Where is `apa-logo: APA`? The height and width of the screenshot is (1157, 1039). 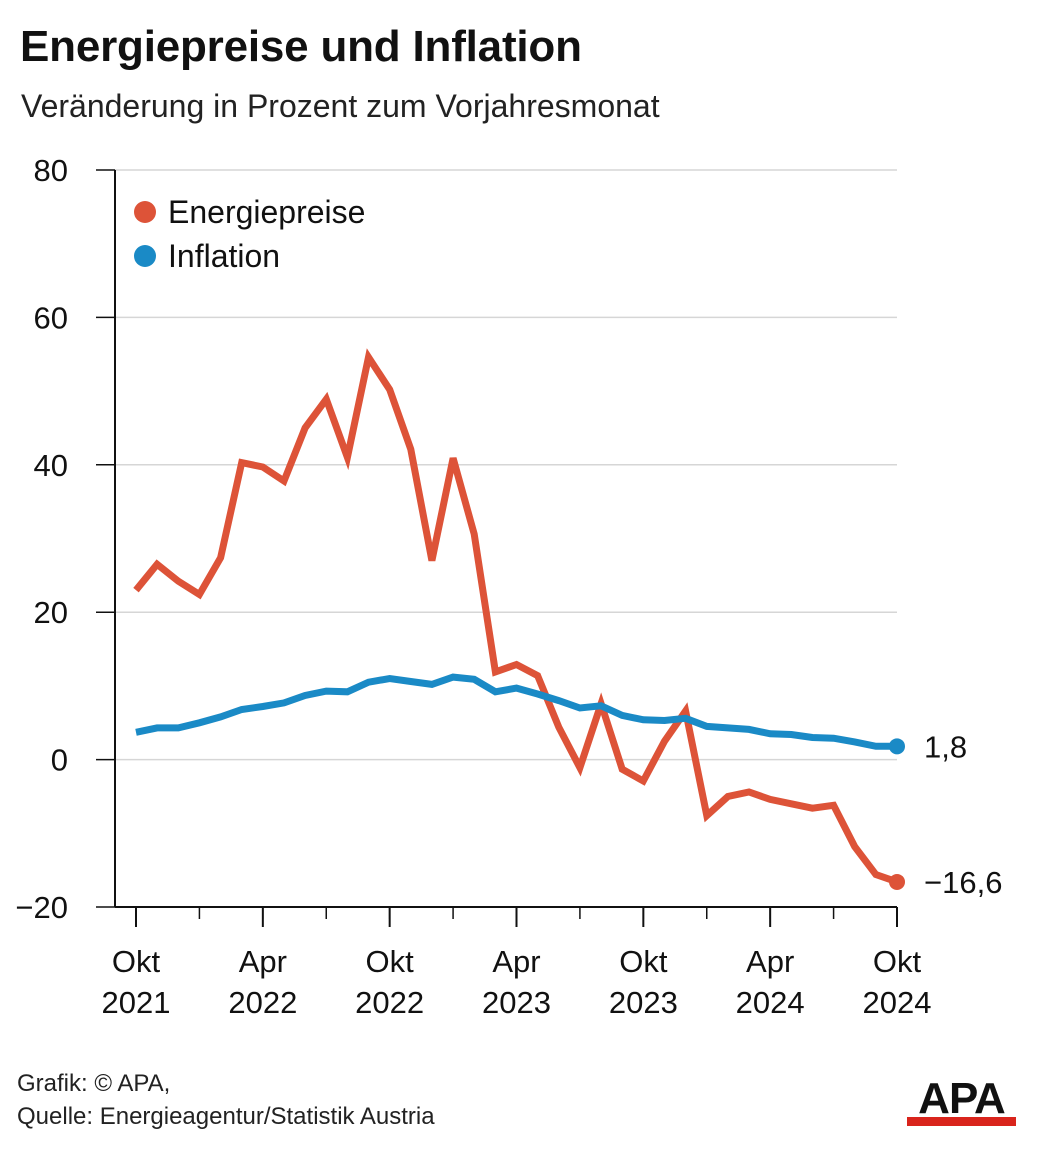 apa-logo: APA is located at coordinates (961, 1100).